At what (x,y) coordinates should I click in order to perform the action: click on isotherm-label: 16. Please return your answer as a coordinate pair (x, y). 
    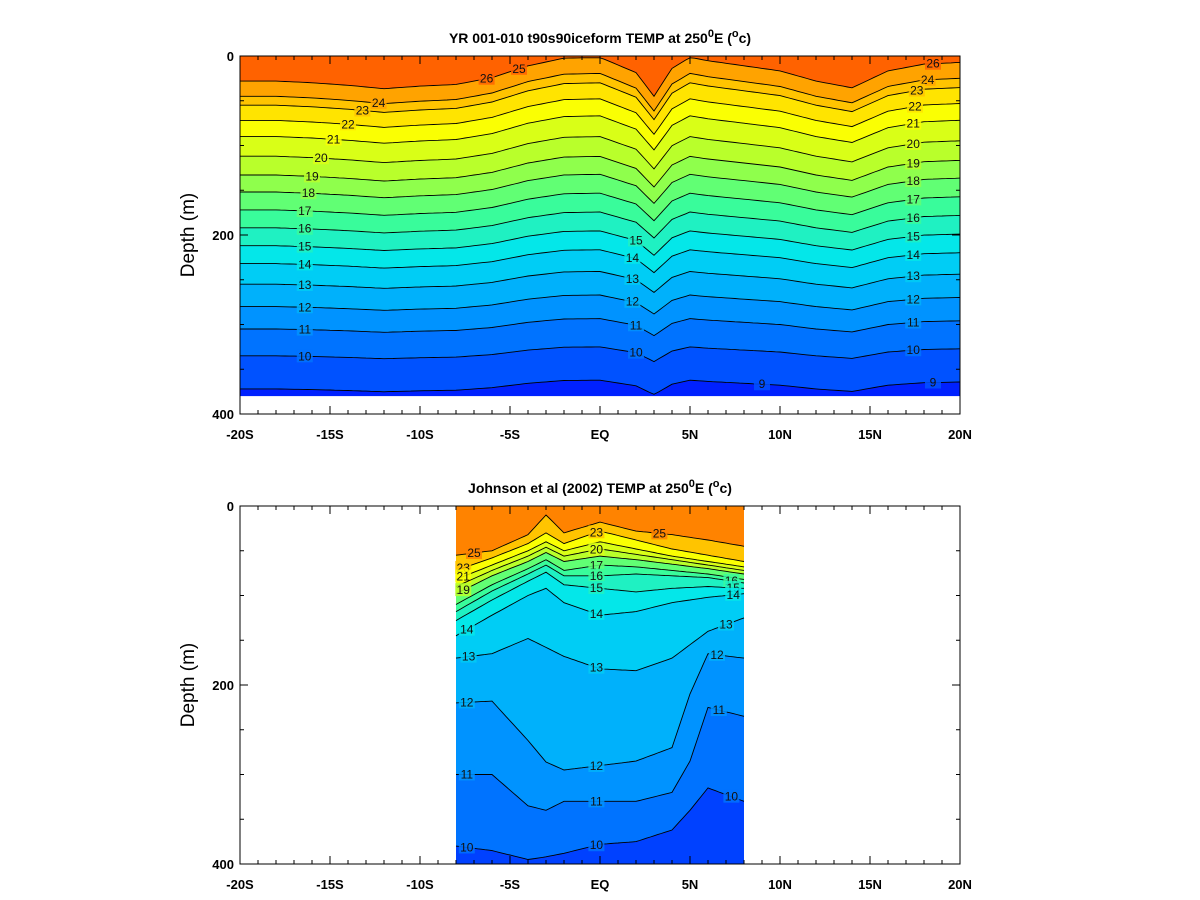
    Looking at the image, I should click on (305, 229).